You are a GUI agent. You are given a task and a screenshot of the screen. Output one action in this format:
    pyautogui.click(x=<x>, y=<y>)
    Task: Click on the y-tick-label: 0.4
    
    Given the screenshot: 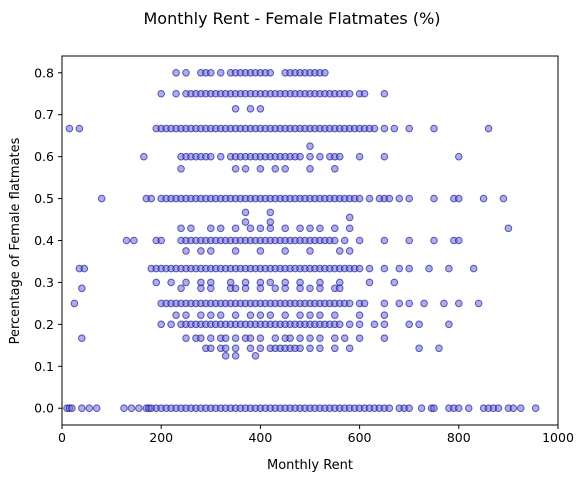 What is the action you would take?
    pyautogui.click(x=44, y=240)
    